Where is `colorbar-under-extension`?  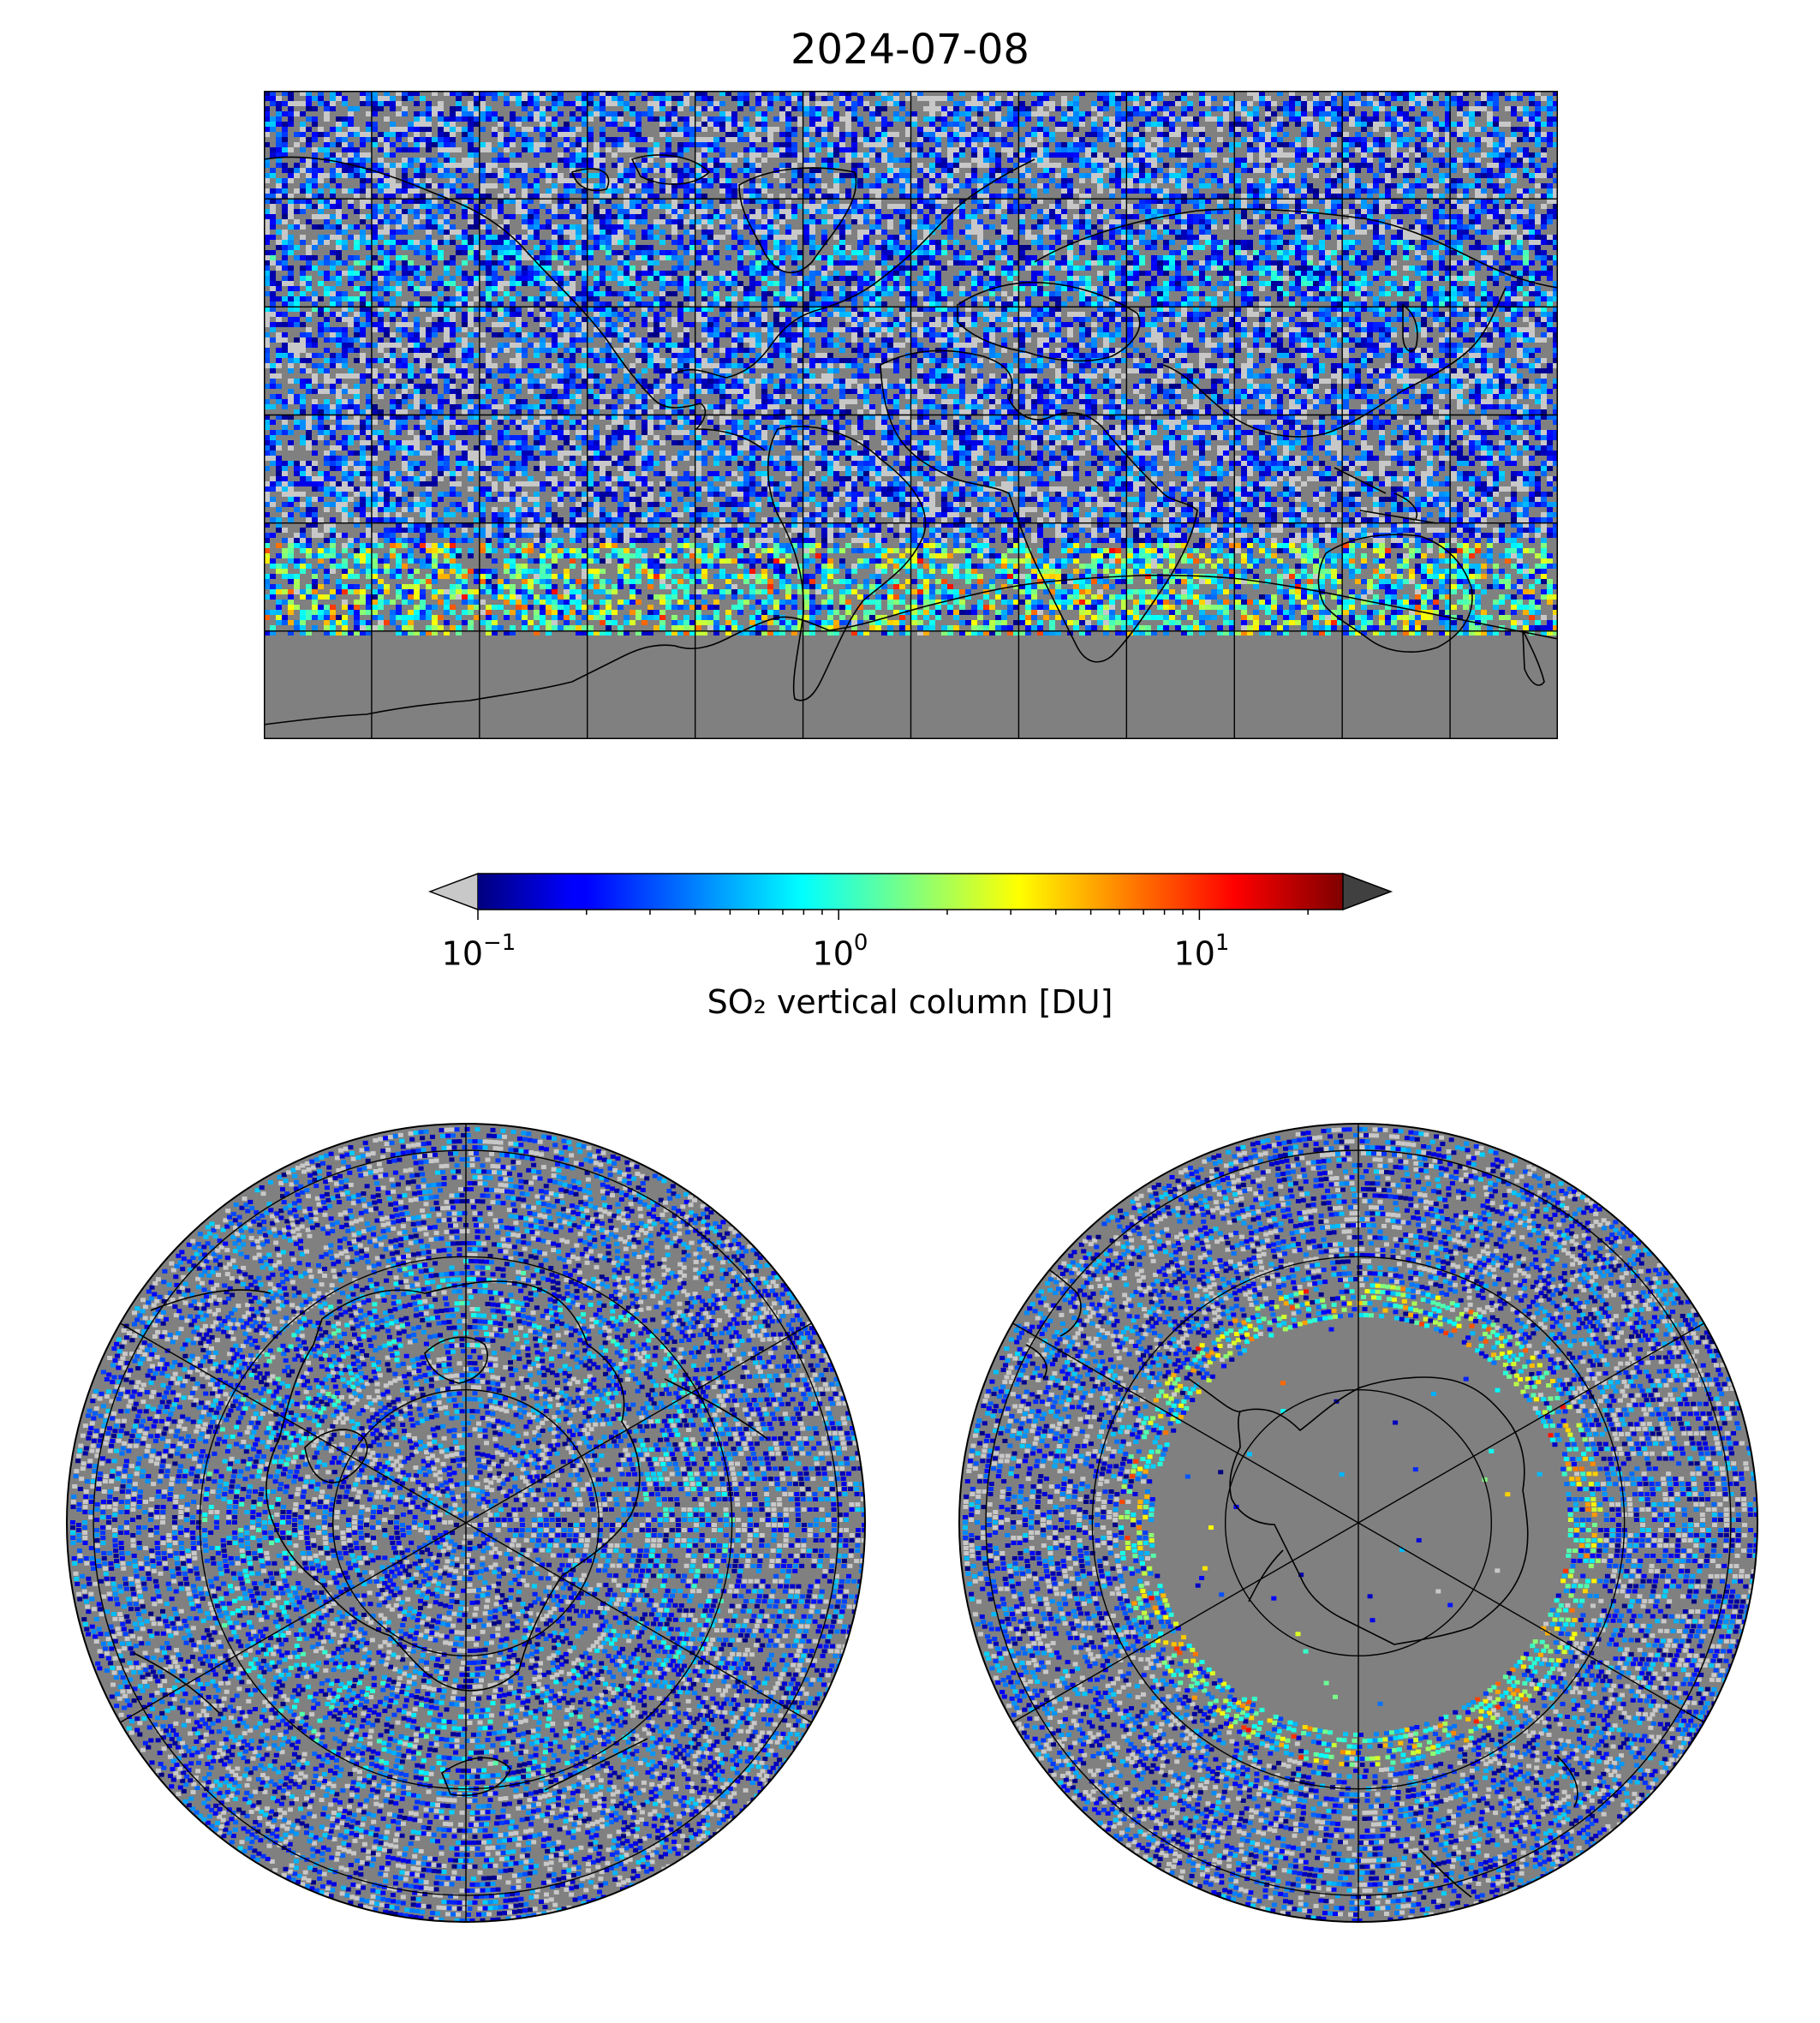
colorbar-under-extension is located at coordinates (453, 891).